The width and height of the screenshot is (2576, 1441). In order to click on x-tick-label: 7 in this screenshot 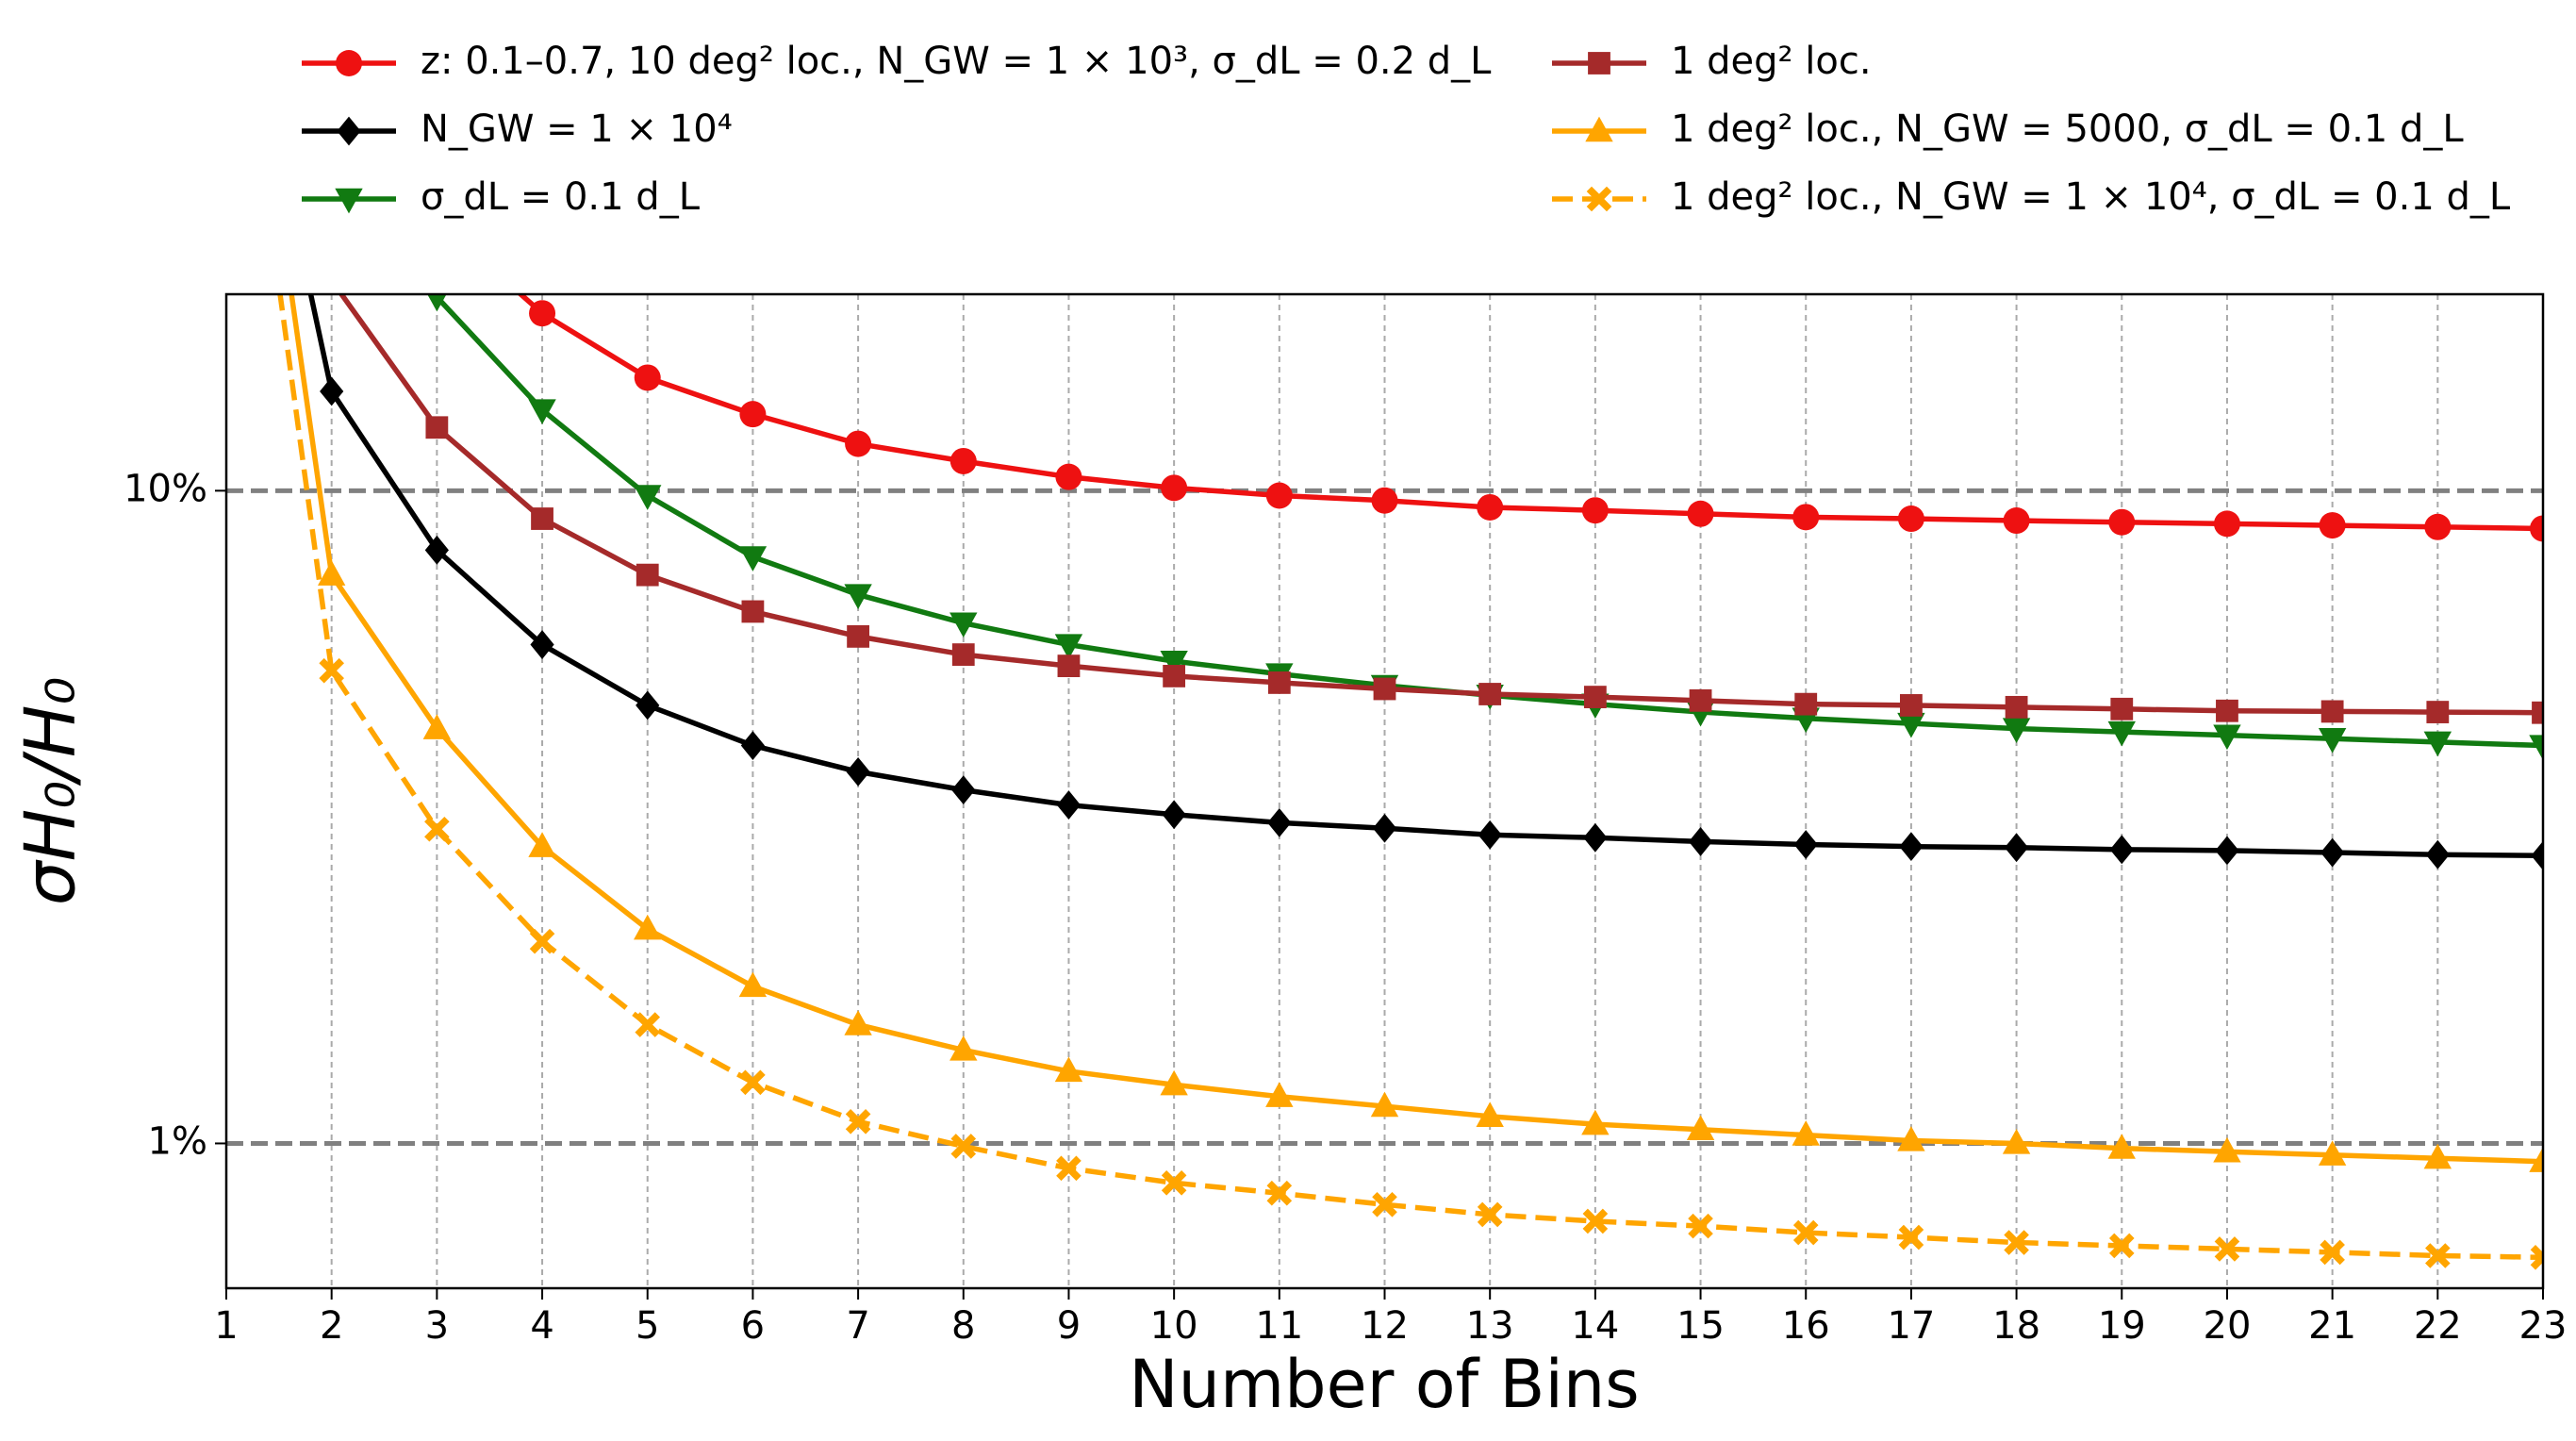, I will do `click(857, 1326)`.